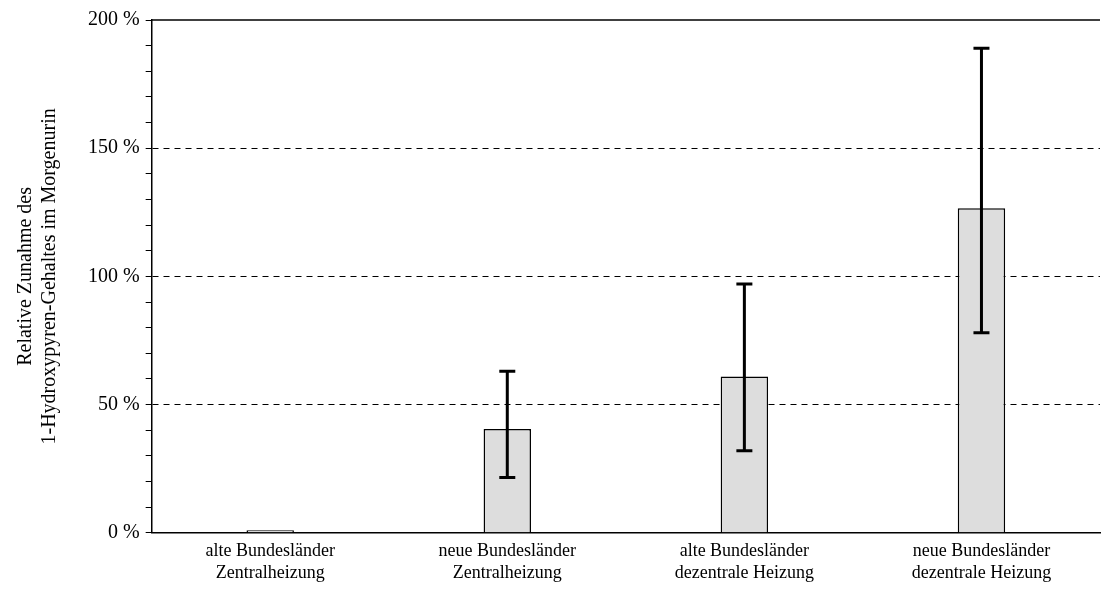 Image resolution: width=1103 pixels, height=597 pixels. What do you see at coordinates (118, 402) in the screenshot?
I see `y-tick-label: 50 %` at bounding box center [118, 402].